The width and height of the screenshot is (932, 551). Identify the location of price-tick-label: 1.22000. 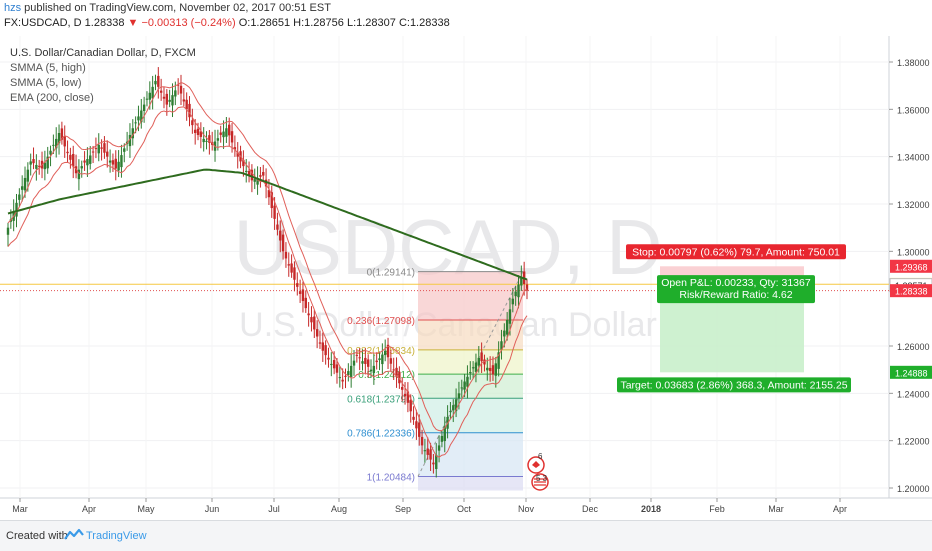
(913, 442).